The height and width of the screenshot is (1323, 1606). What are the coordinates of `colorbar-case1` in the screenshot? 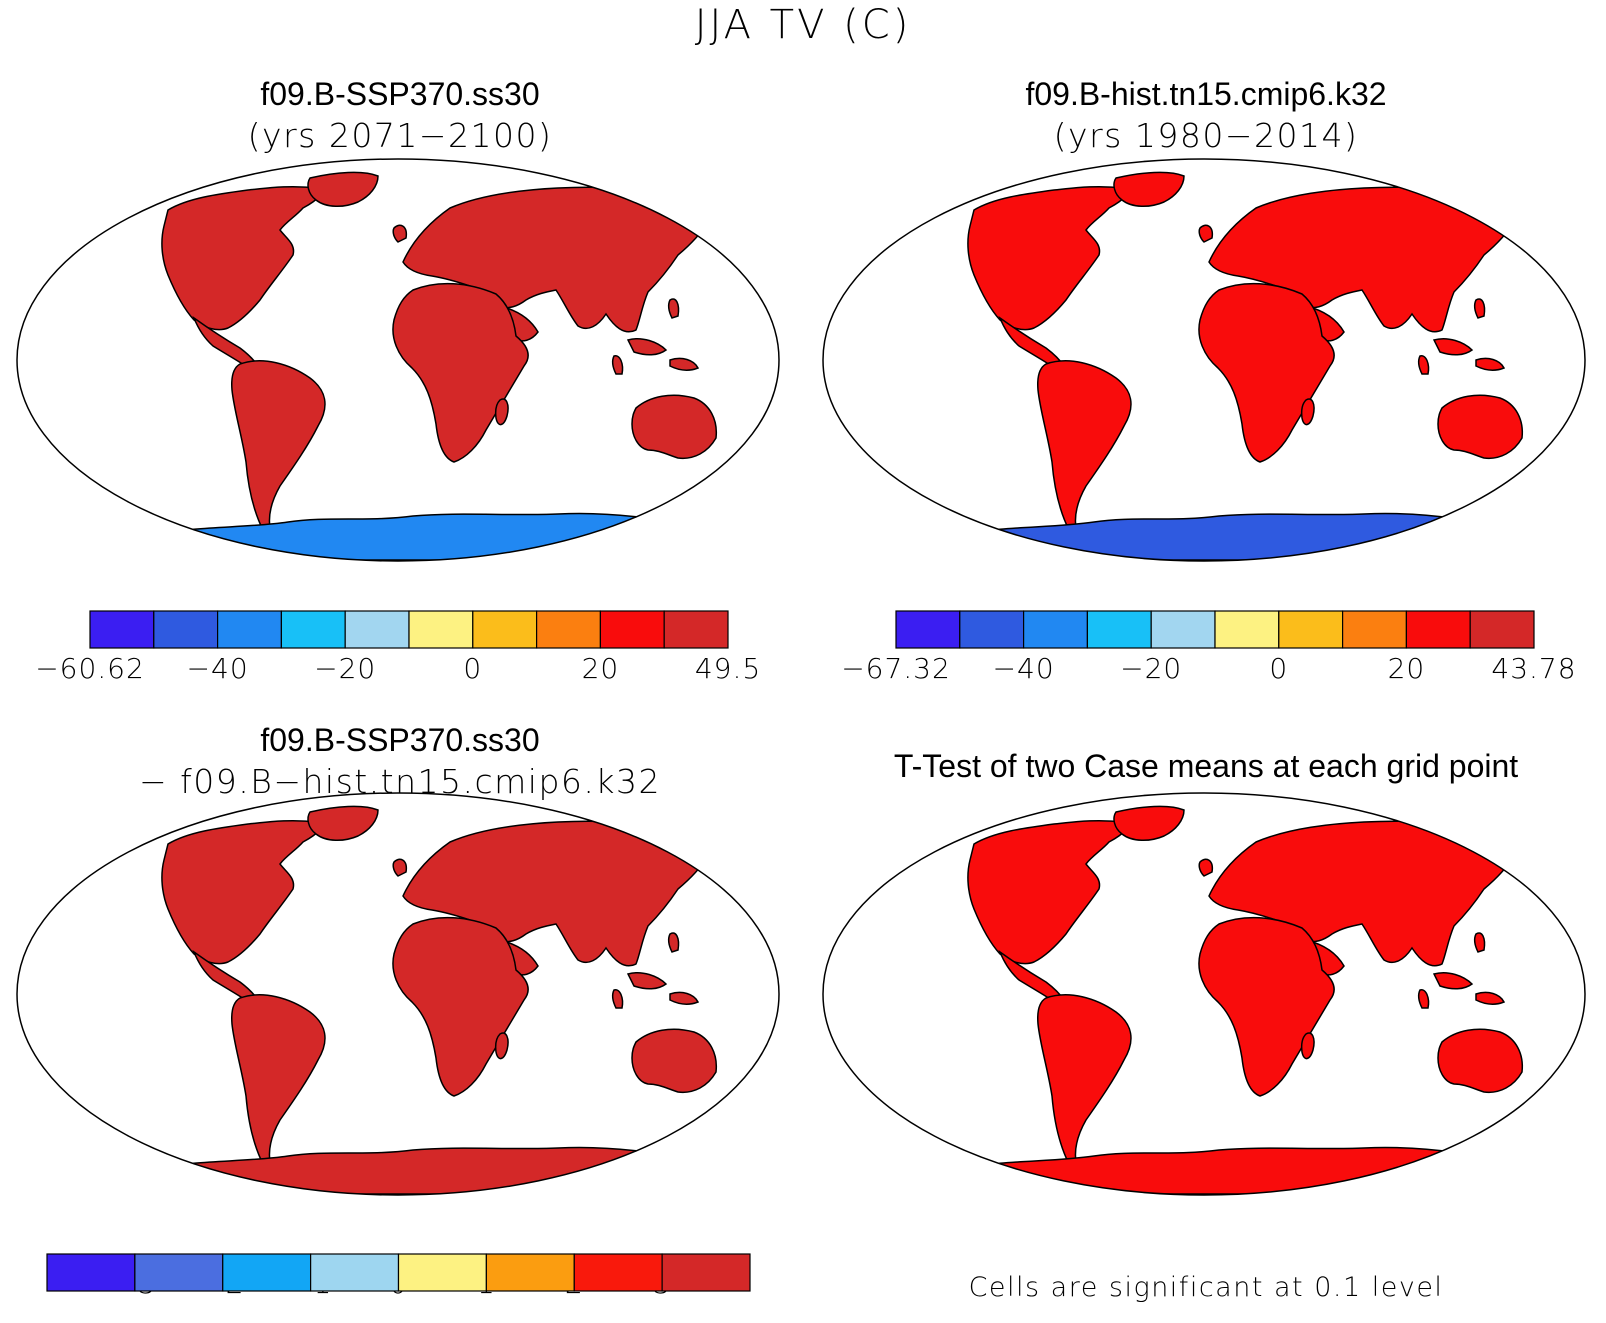 It's located at (409, 629).